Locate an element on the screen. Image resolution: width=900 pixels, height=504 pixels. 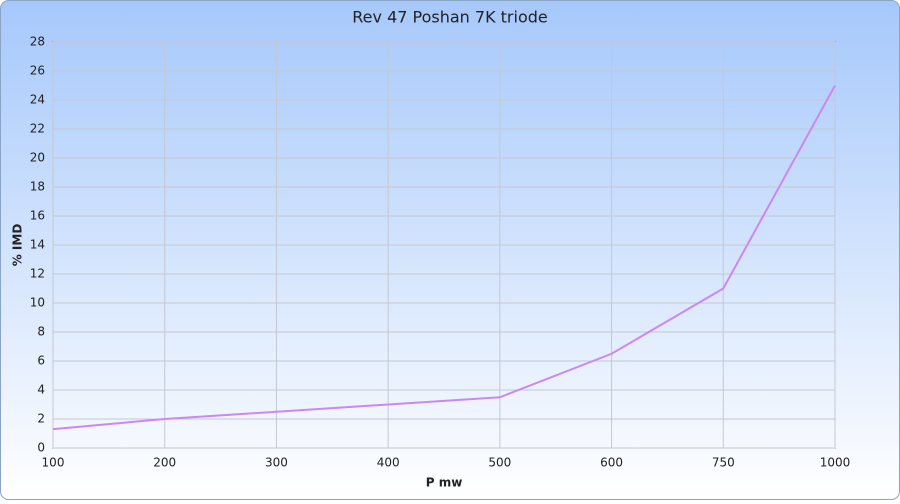
x-tick-label: 400 is located at coordinates (388, 463).